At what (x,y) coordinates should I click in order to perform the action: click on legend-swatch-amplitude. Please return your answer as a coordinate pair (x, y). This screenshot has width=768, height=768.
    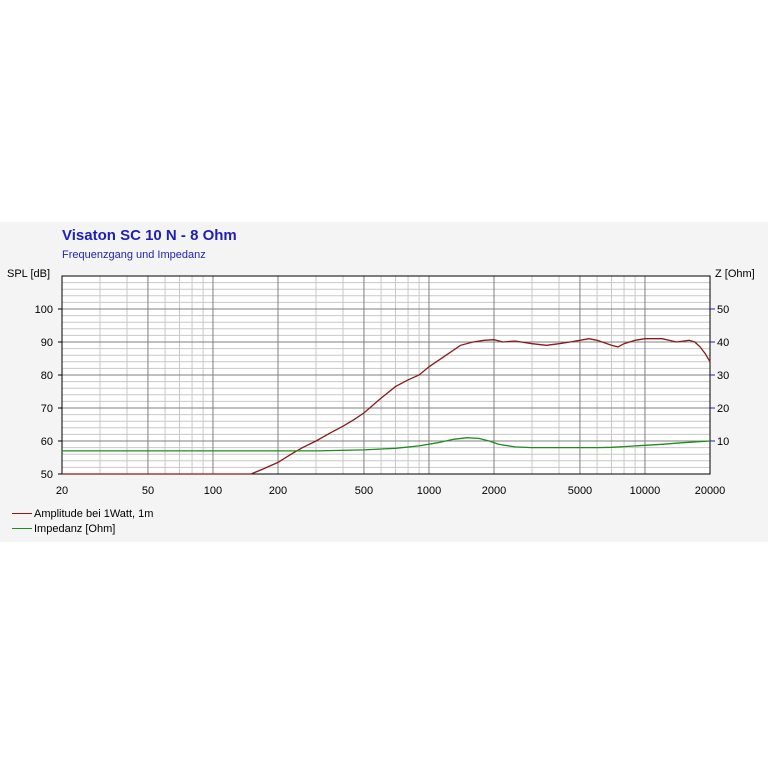
    Looking at the image, I should click on (22, 513).